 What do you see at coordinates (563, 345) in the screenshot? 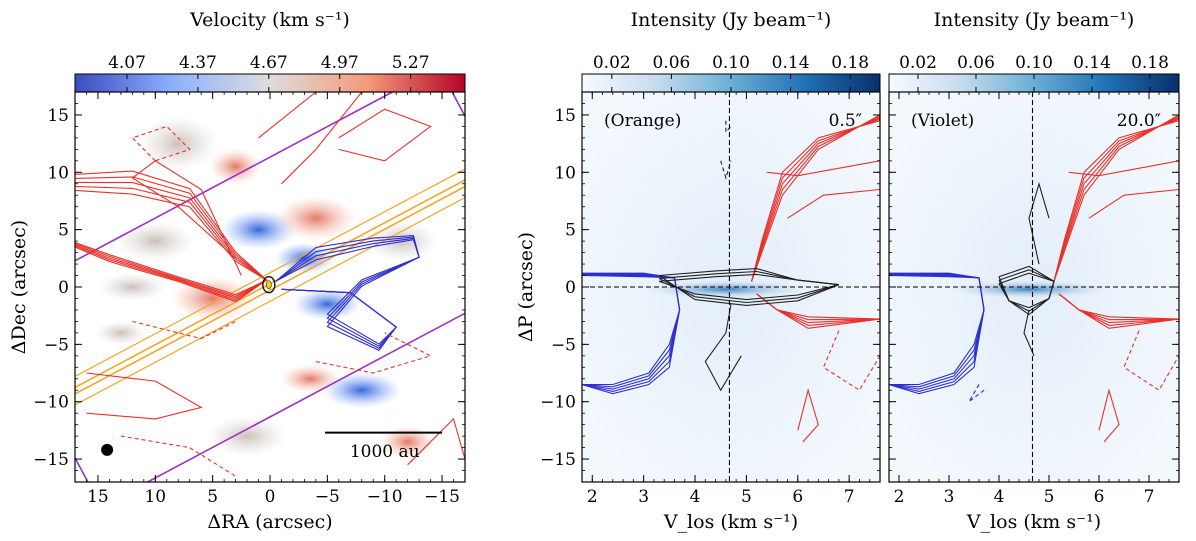
I see `y-tick-label: −5` at bounding box center [563, 345].